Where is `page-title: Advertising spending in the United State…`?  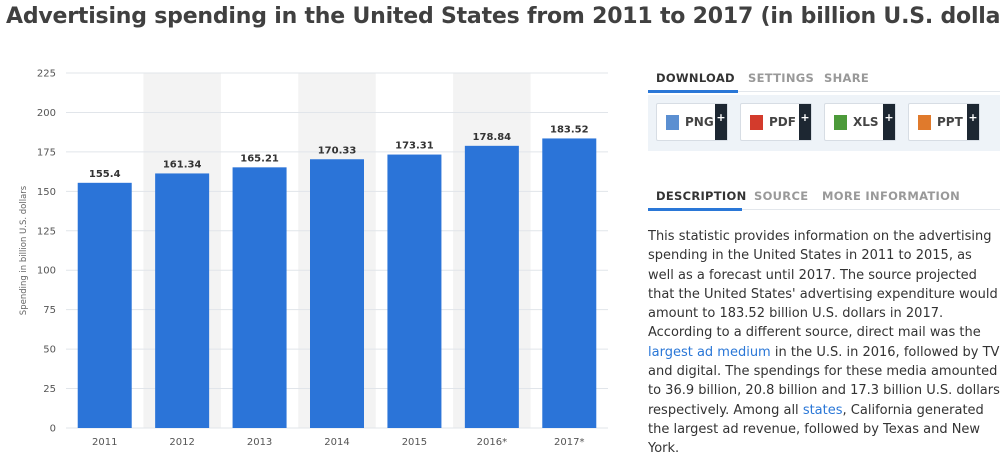
page-title: Advertising spending in the United State… is located at coordinates (503, 16).